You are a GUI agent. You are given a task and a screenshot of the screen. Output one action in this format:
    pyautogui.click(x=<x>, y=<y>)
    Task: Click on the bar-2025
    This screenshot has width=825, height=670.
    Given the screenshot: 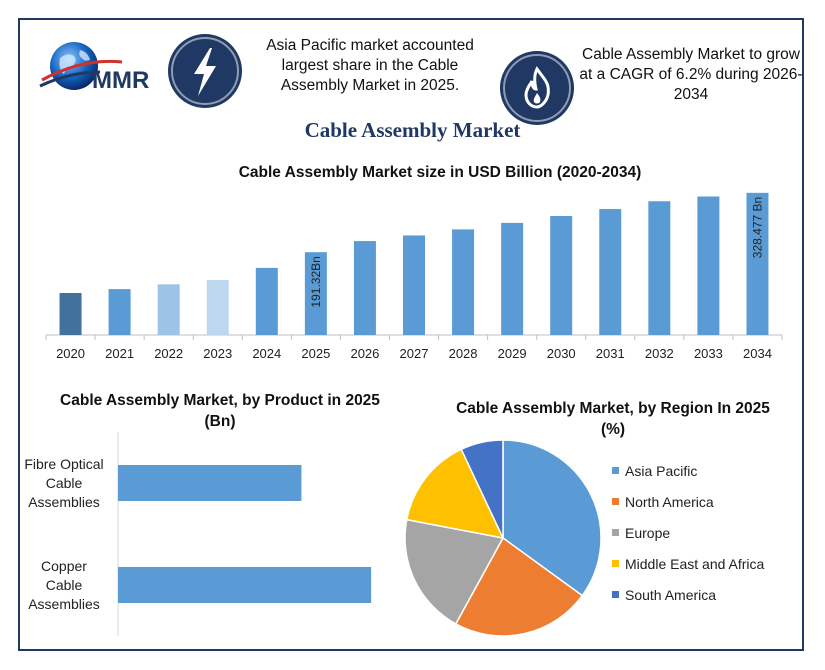 What is the action you would take?
    pyautogui.click(x=315, y=293)
    